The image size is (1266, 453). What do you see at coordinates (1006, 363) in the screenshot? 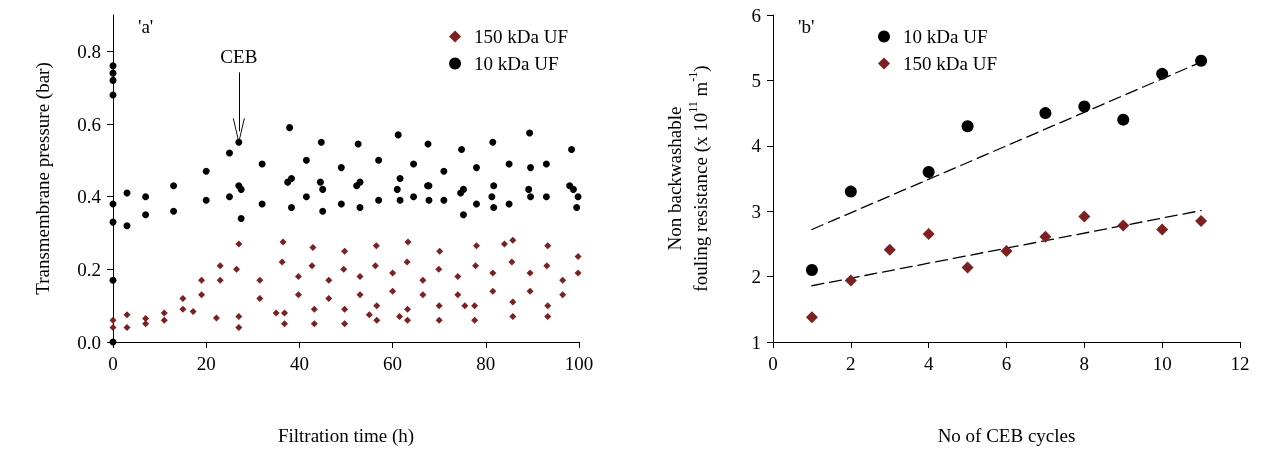
I see `x-tick-label: 6` at bounding box center [1006, 363].